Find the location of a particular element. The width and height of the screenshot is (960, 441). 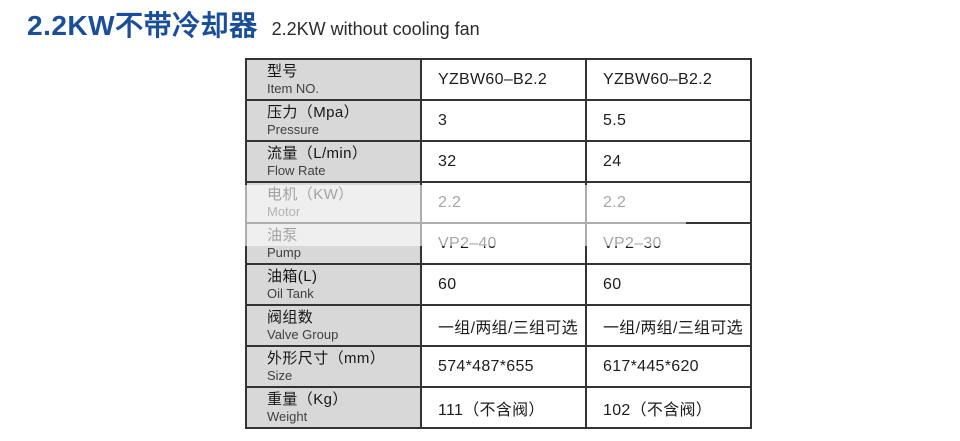

spec-label-zh: 外形尺寸（mm） is located at coordinates (326, 358).